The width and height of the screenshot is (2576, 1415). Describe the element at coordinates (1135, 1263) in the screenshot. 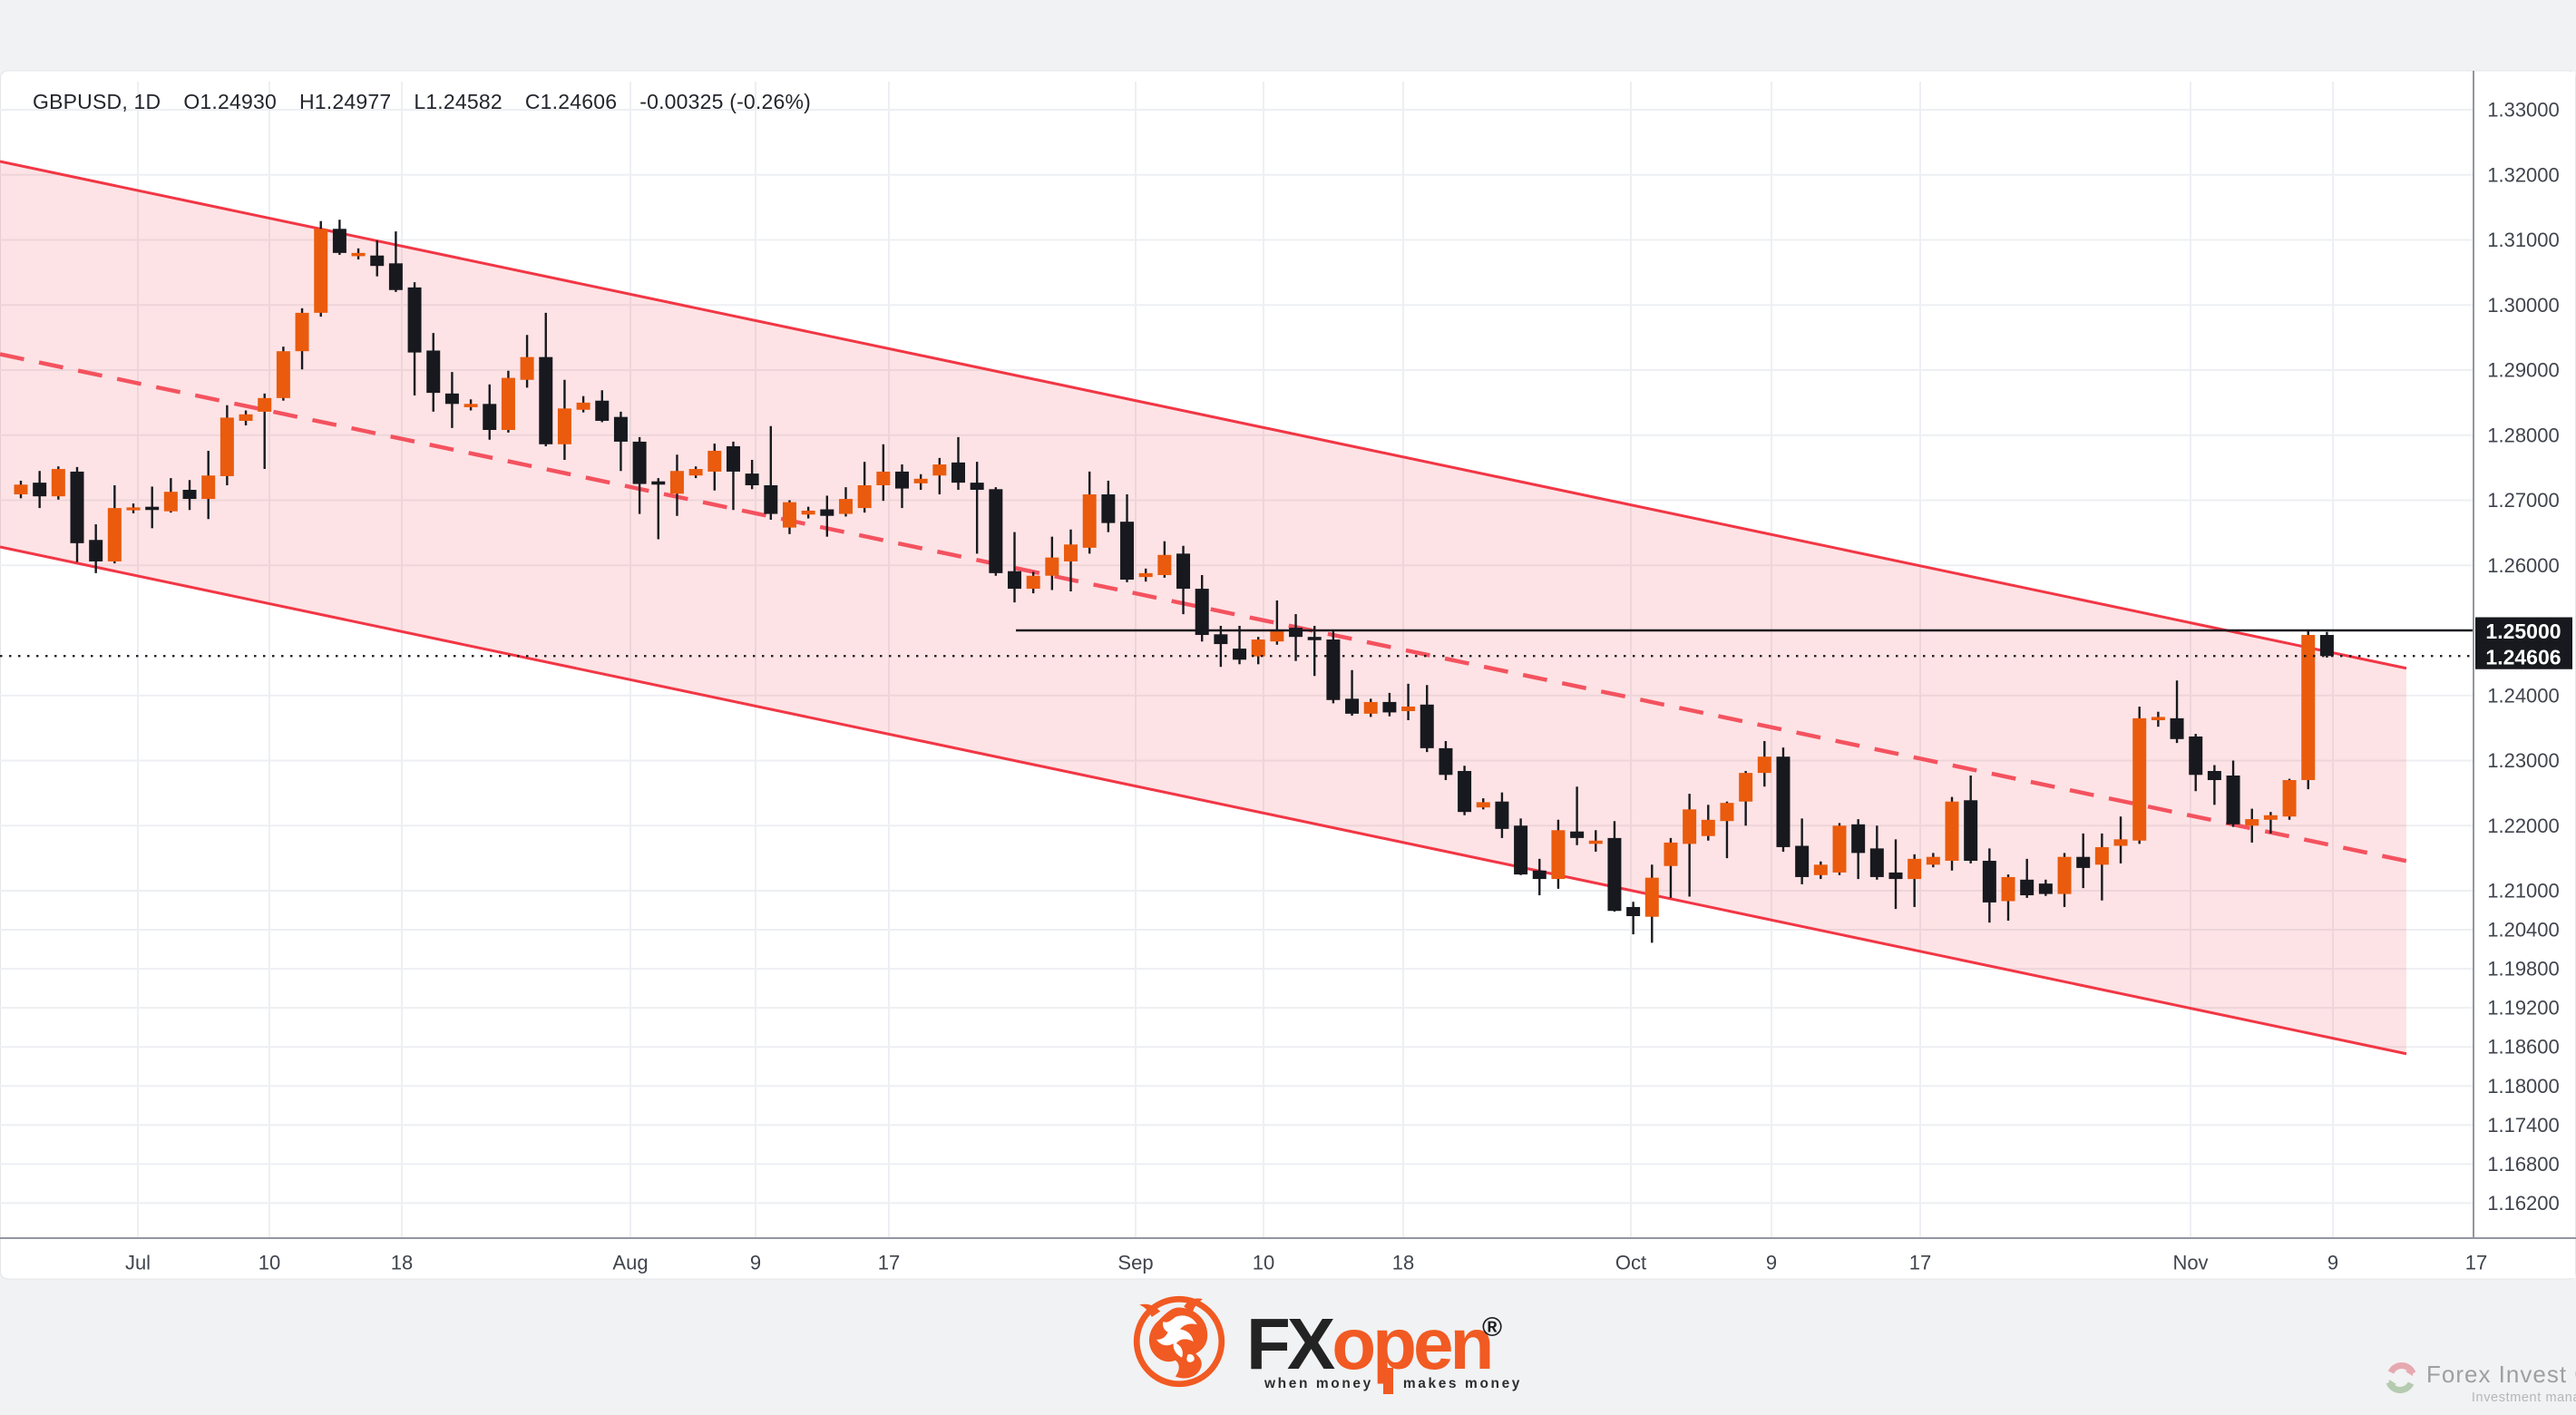

I see `x-axis-label: Sep` at that location.